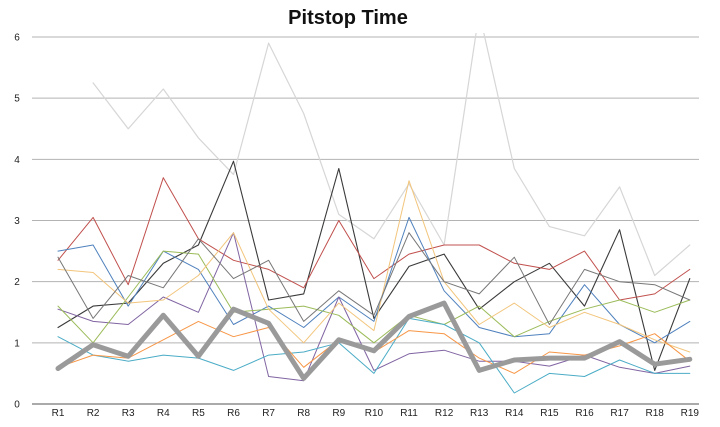  I want to click on x-tick-label: R11, so click(409, 413).